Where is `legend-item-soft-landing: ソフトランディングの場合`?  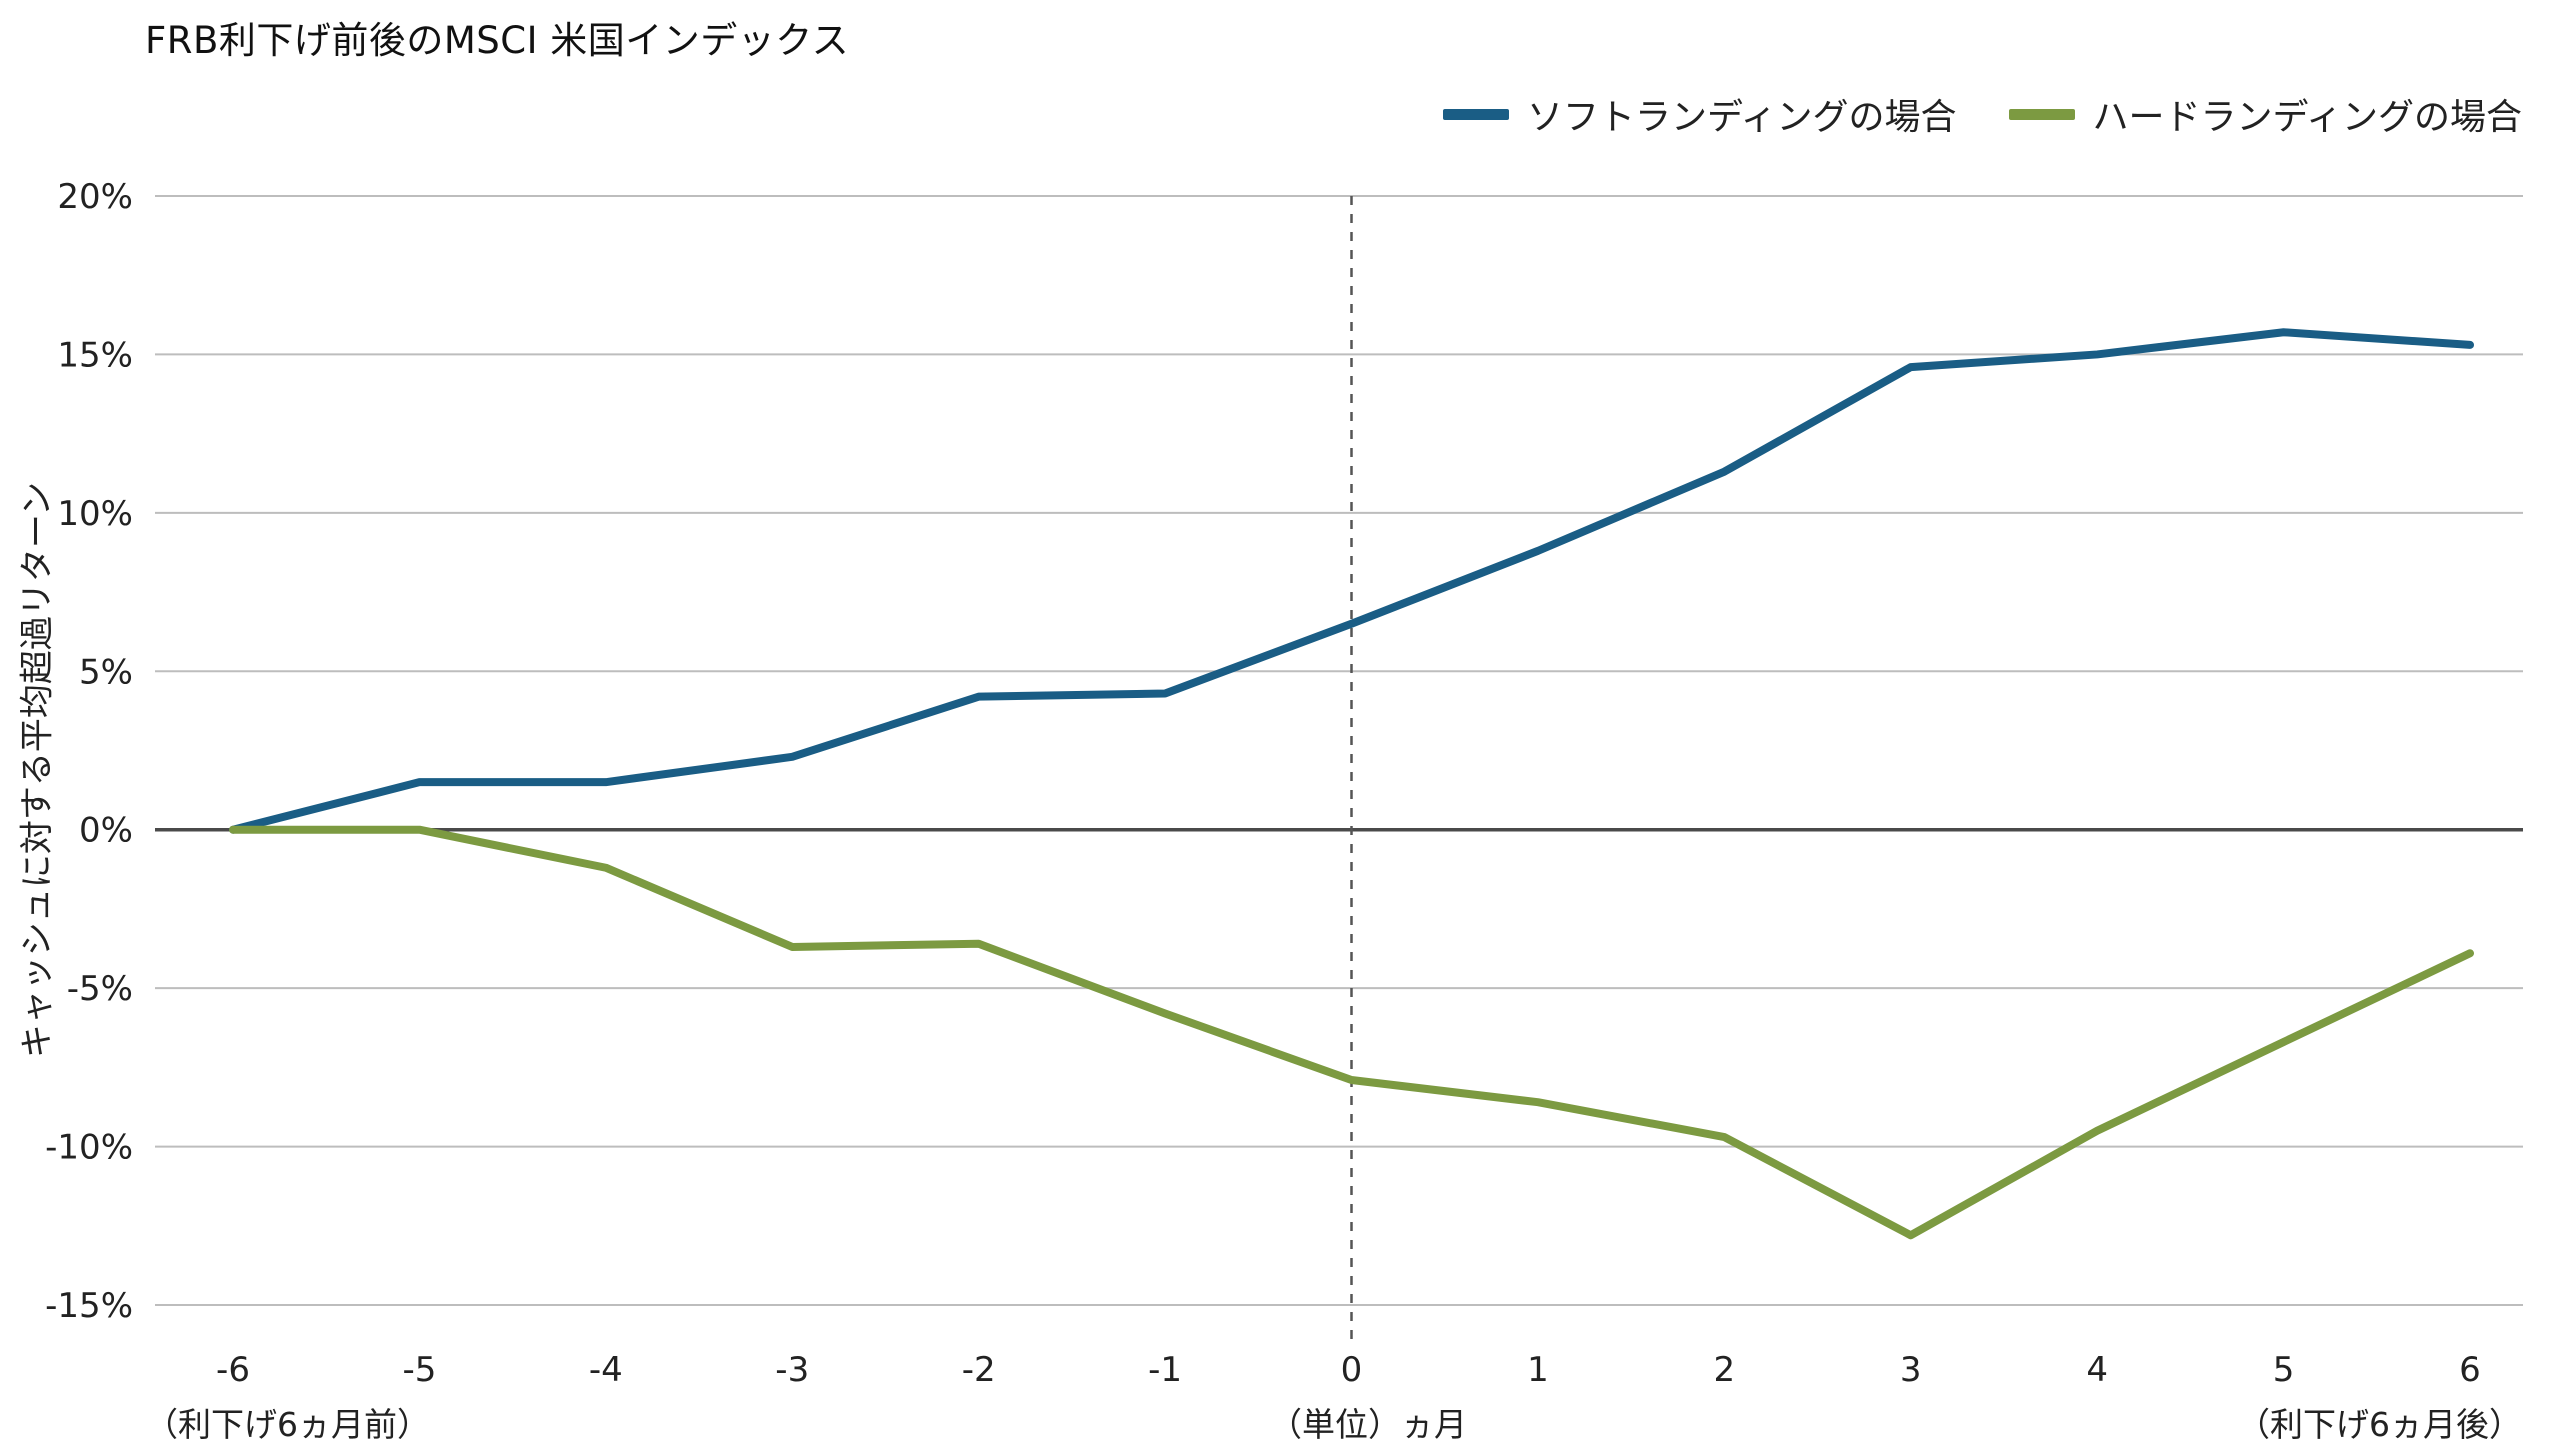 legend-item-soft-landing: ソフトランディングの場合 is located at coordinates (1700, 114).